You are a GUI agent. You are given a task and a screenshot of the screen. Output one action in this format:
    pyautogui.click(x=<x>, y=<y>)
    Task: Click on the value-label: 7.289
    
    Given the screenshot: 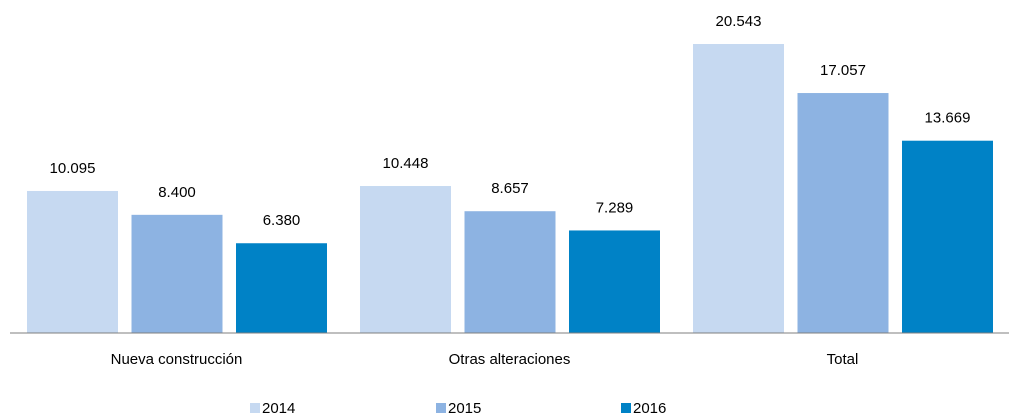 What is the action you would take?
    pyautogui.click(x=615, y=207)
    